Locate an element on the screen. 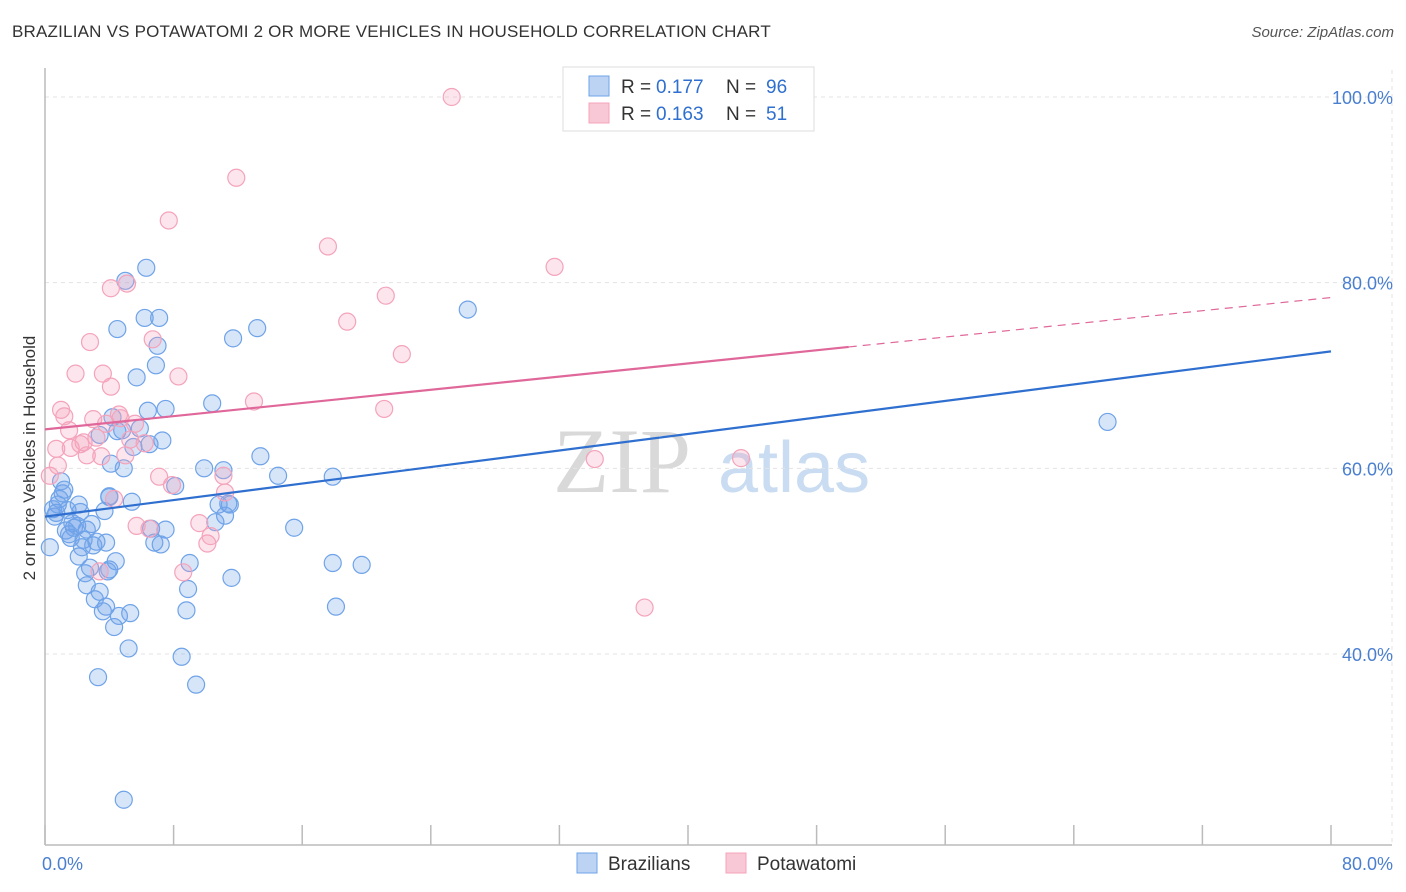  bottom-legend-brazilians: Brazilians is located at coordinates (649, 864).